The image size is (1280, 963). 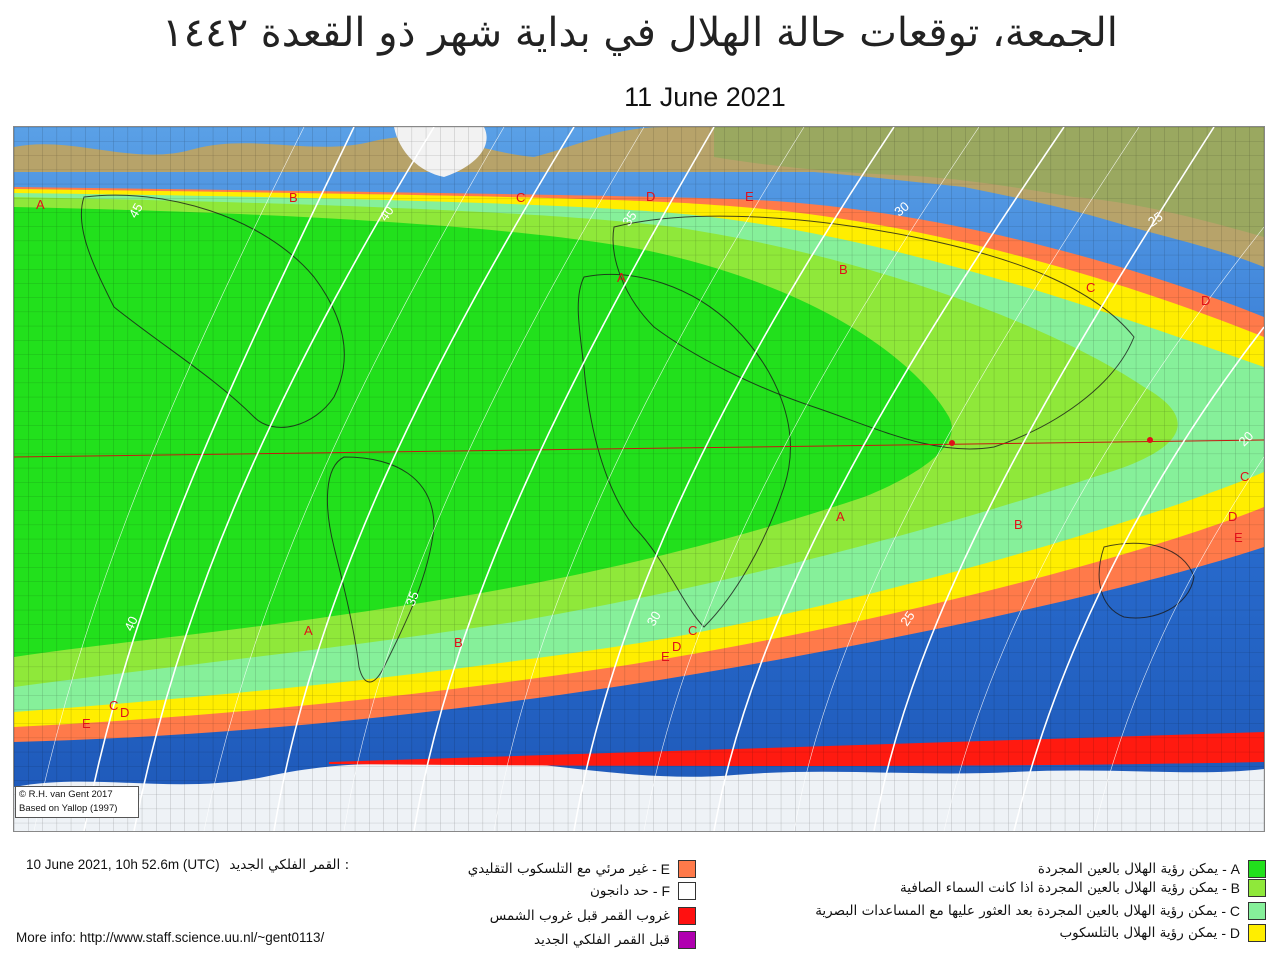 What do you see at coordinates (1231, 869) in the screenshot?
I see `legend-code-a: A -` at bounding box center [1231, 869].